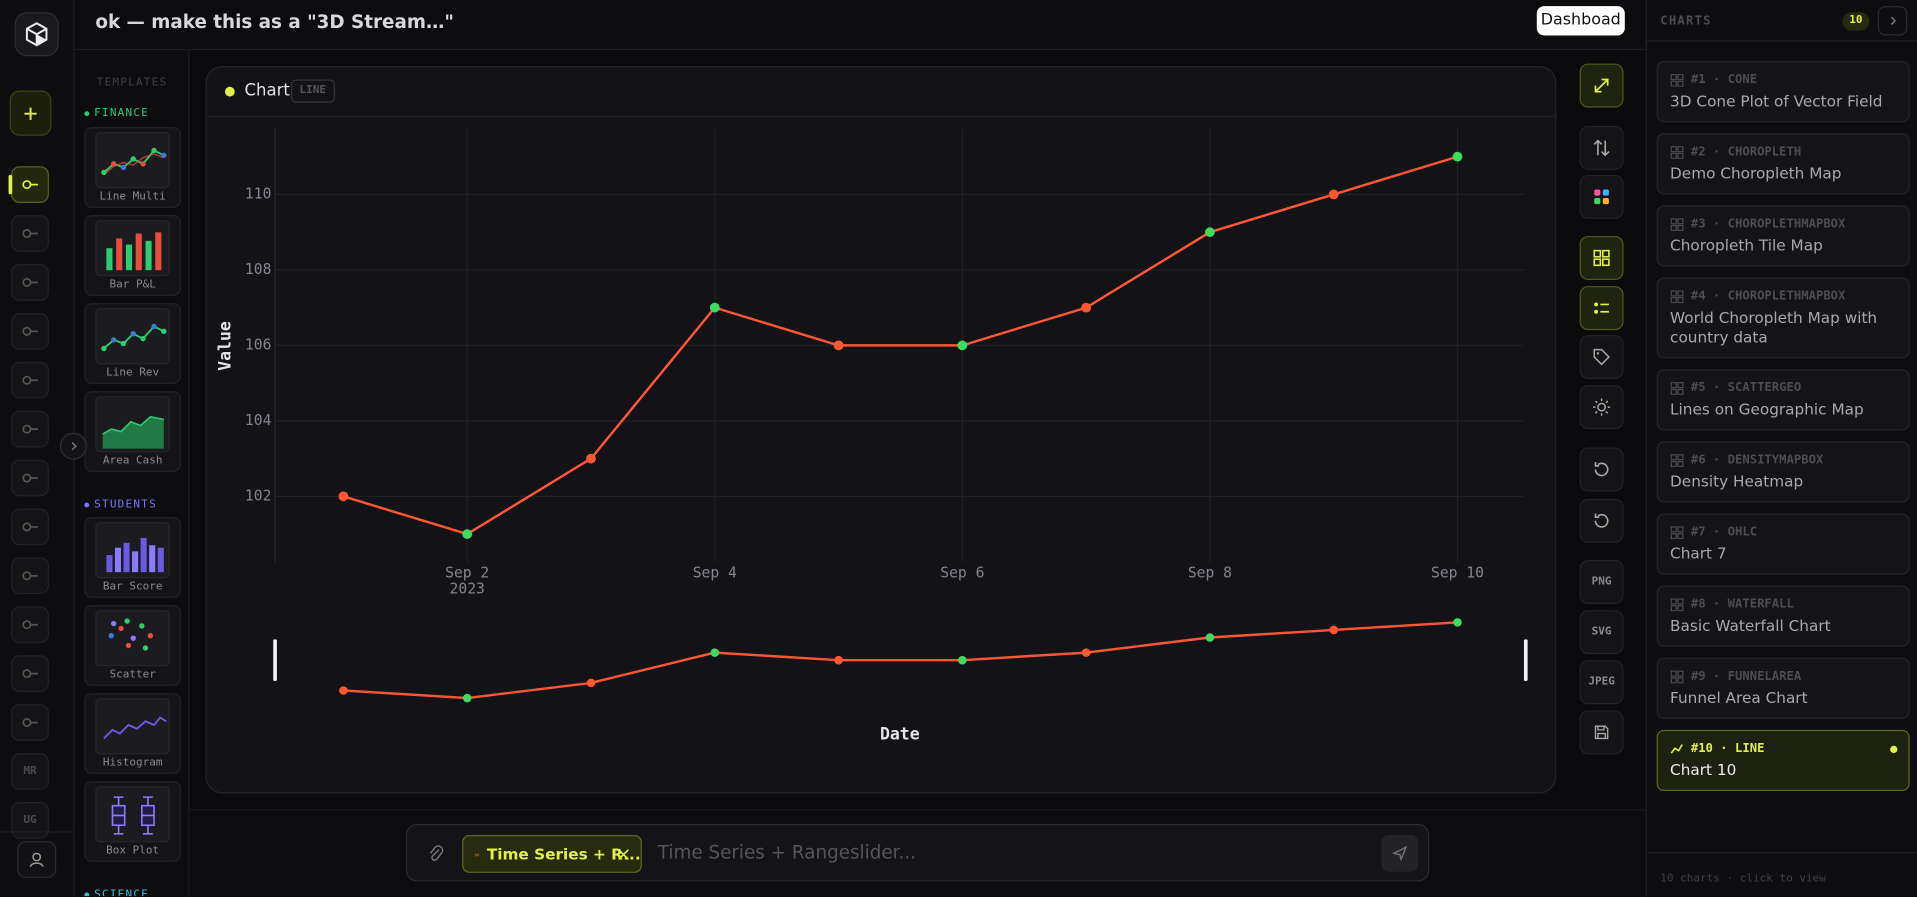 The image size is (1917, 897). I want to click on collapse-toggle, so click(73, 446).